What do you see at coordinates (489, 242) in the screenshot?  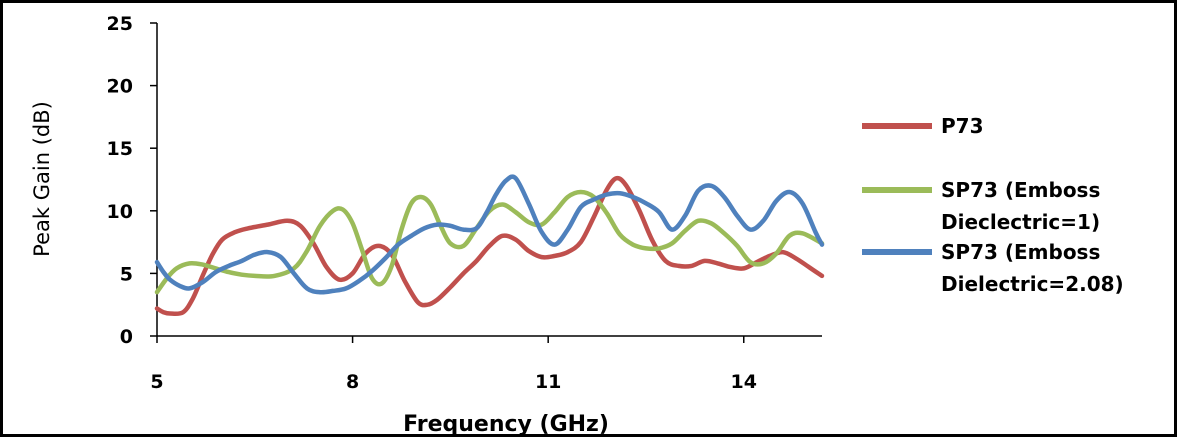 I see `series-sp73-emboss-1-line` at bounding box center [489, 242].